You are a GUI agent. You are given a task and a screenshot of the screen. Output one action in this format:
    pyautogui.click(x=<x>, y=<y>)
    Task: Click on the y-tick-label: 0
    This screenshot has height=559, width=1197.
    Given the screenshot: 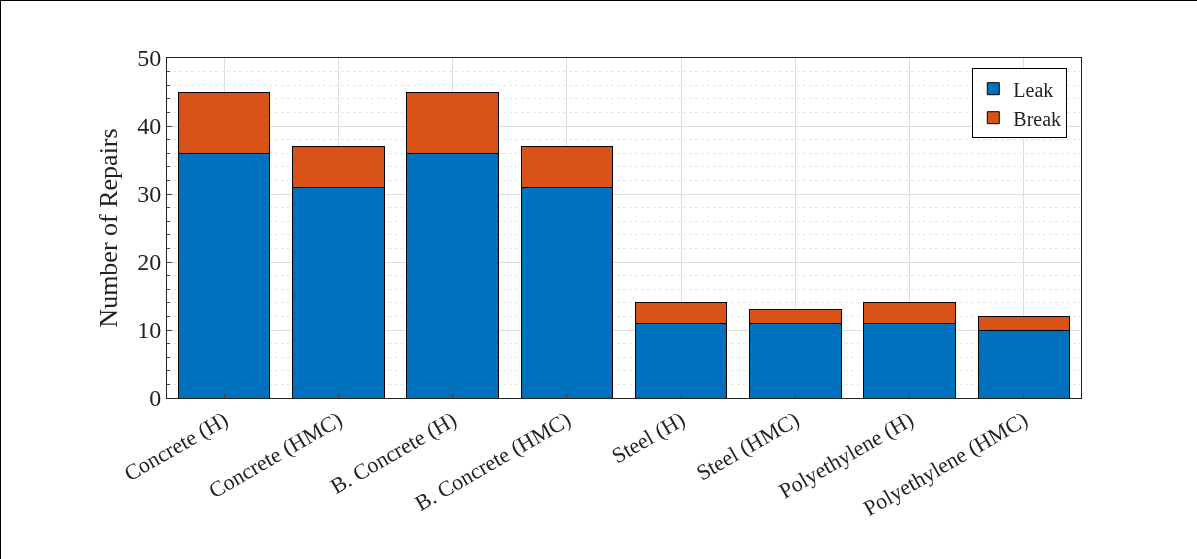 What is the action you would take?
    pyautogui.click(x=155, y=398)
    